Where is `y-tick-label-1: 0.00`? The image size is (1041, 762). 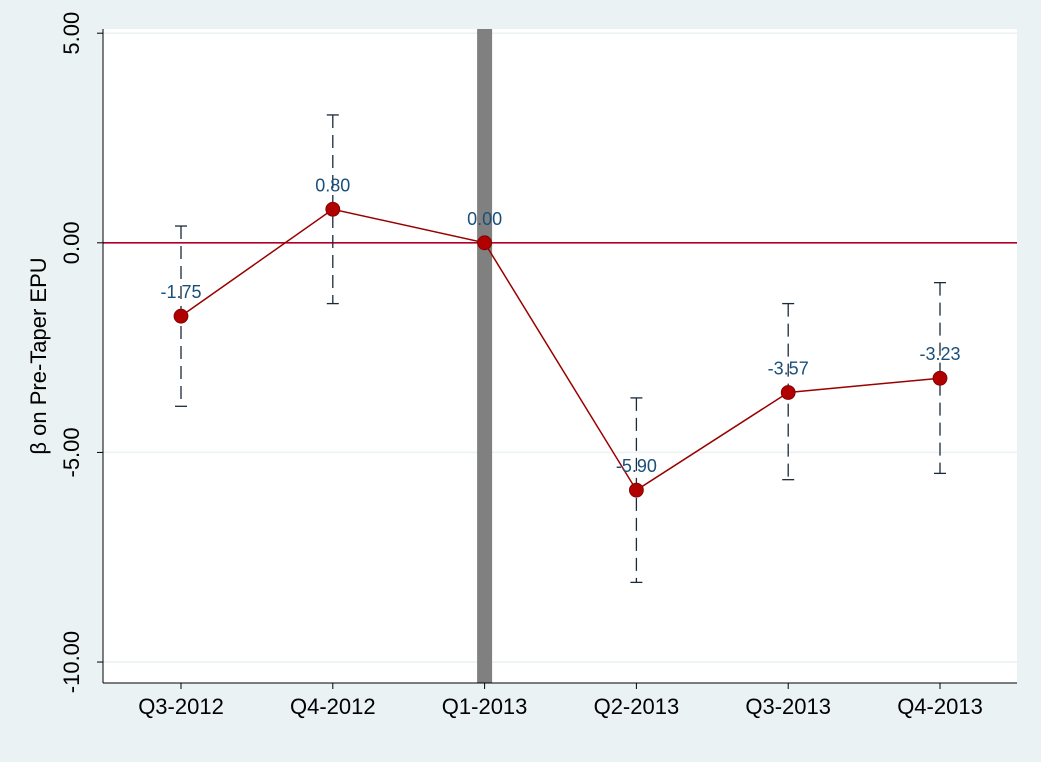 y-tick-label-1: 0.00 is located at coordinates (71, 242).